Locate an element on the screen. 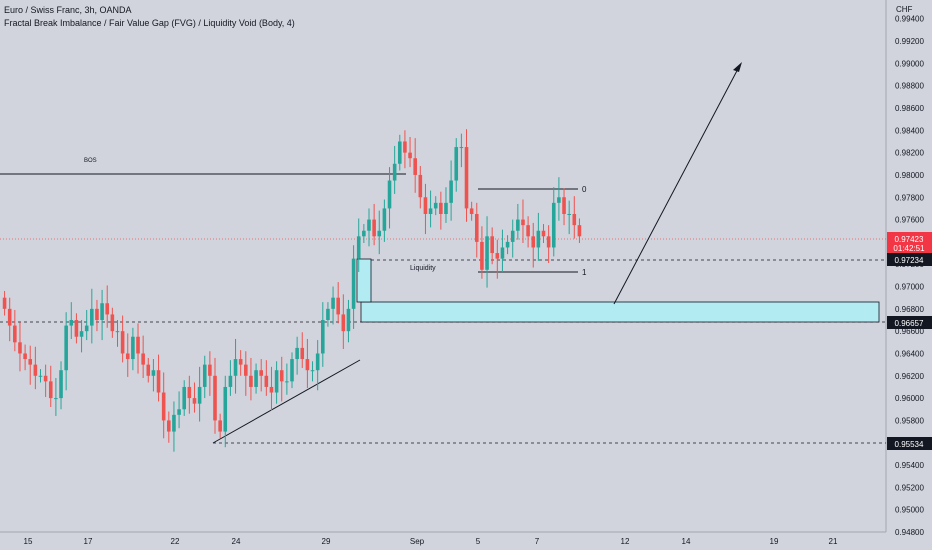  fvg-zone-large is located at coordinates (620, 312).